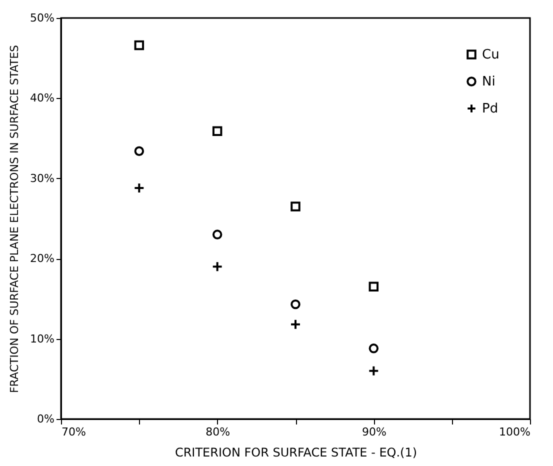  What do you see at coordinates (42, 98) in the screenshot?
I see `y-tick-label: 40%` at bounding box center [42, 98].